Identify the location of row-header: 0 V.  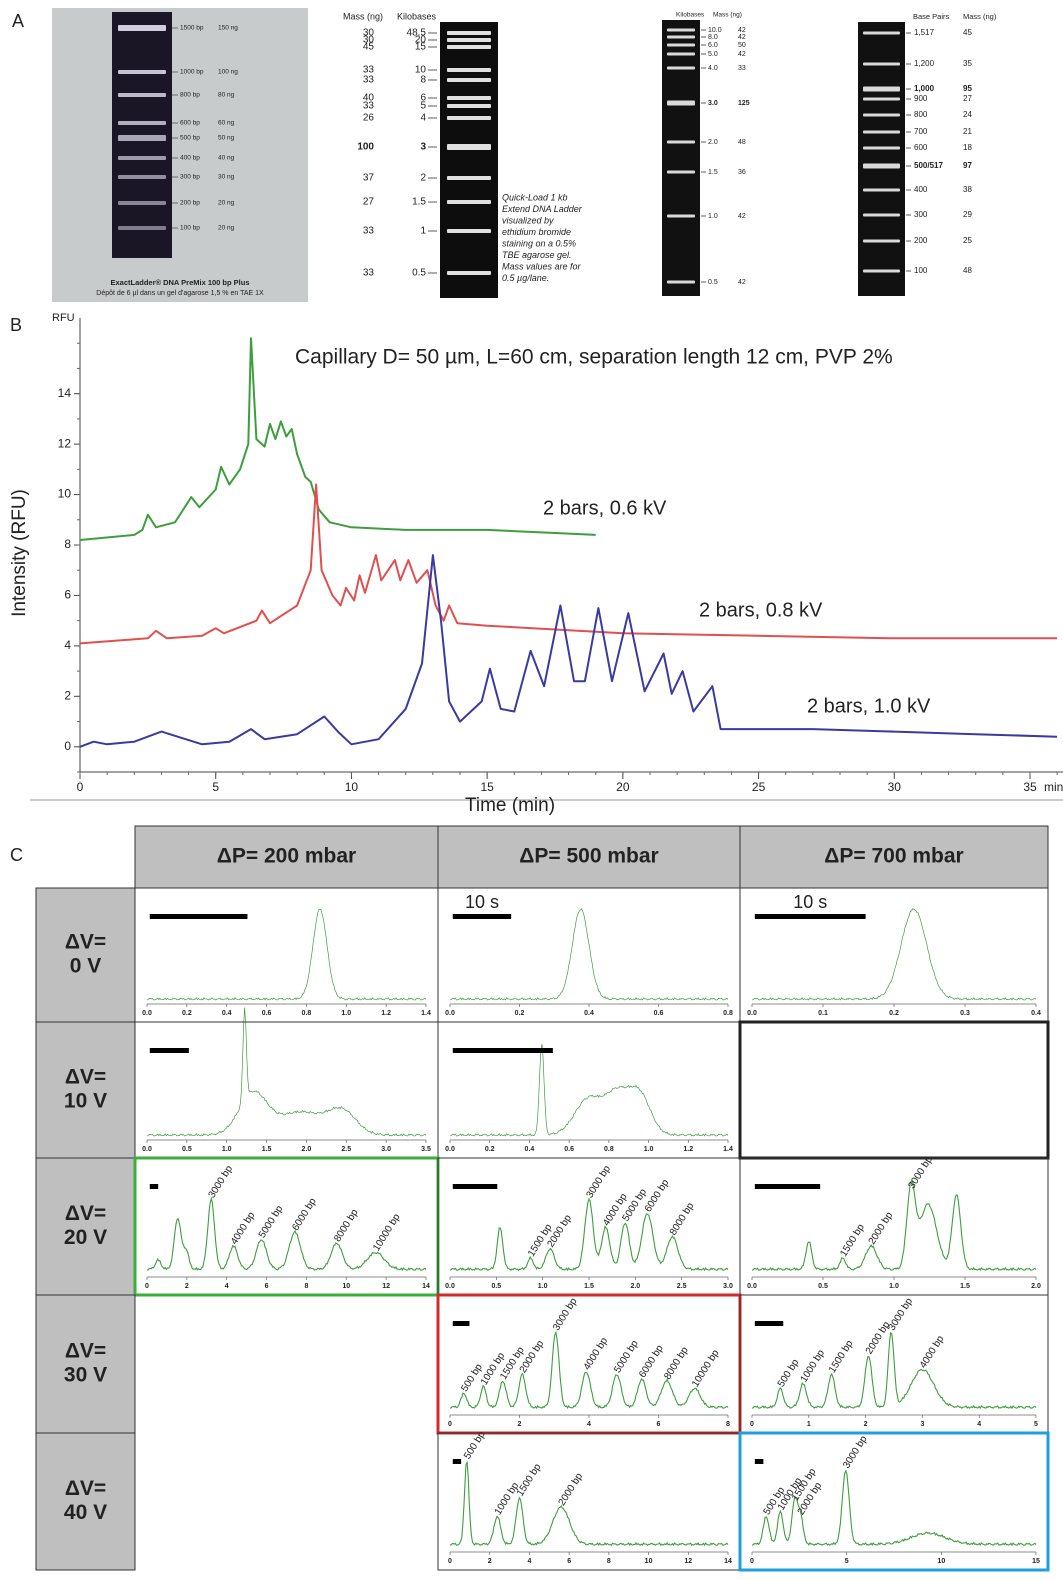
(86, 966).